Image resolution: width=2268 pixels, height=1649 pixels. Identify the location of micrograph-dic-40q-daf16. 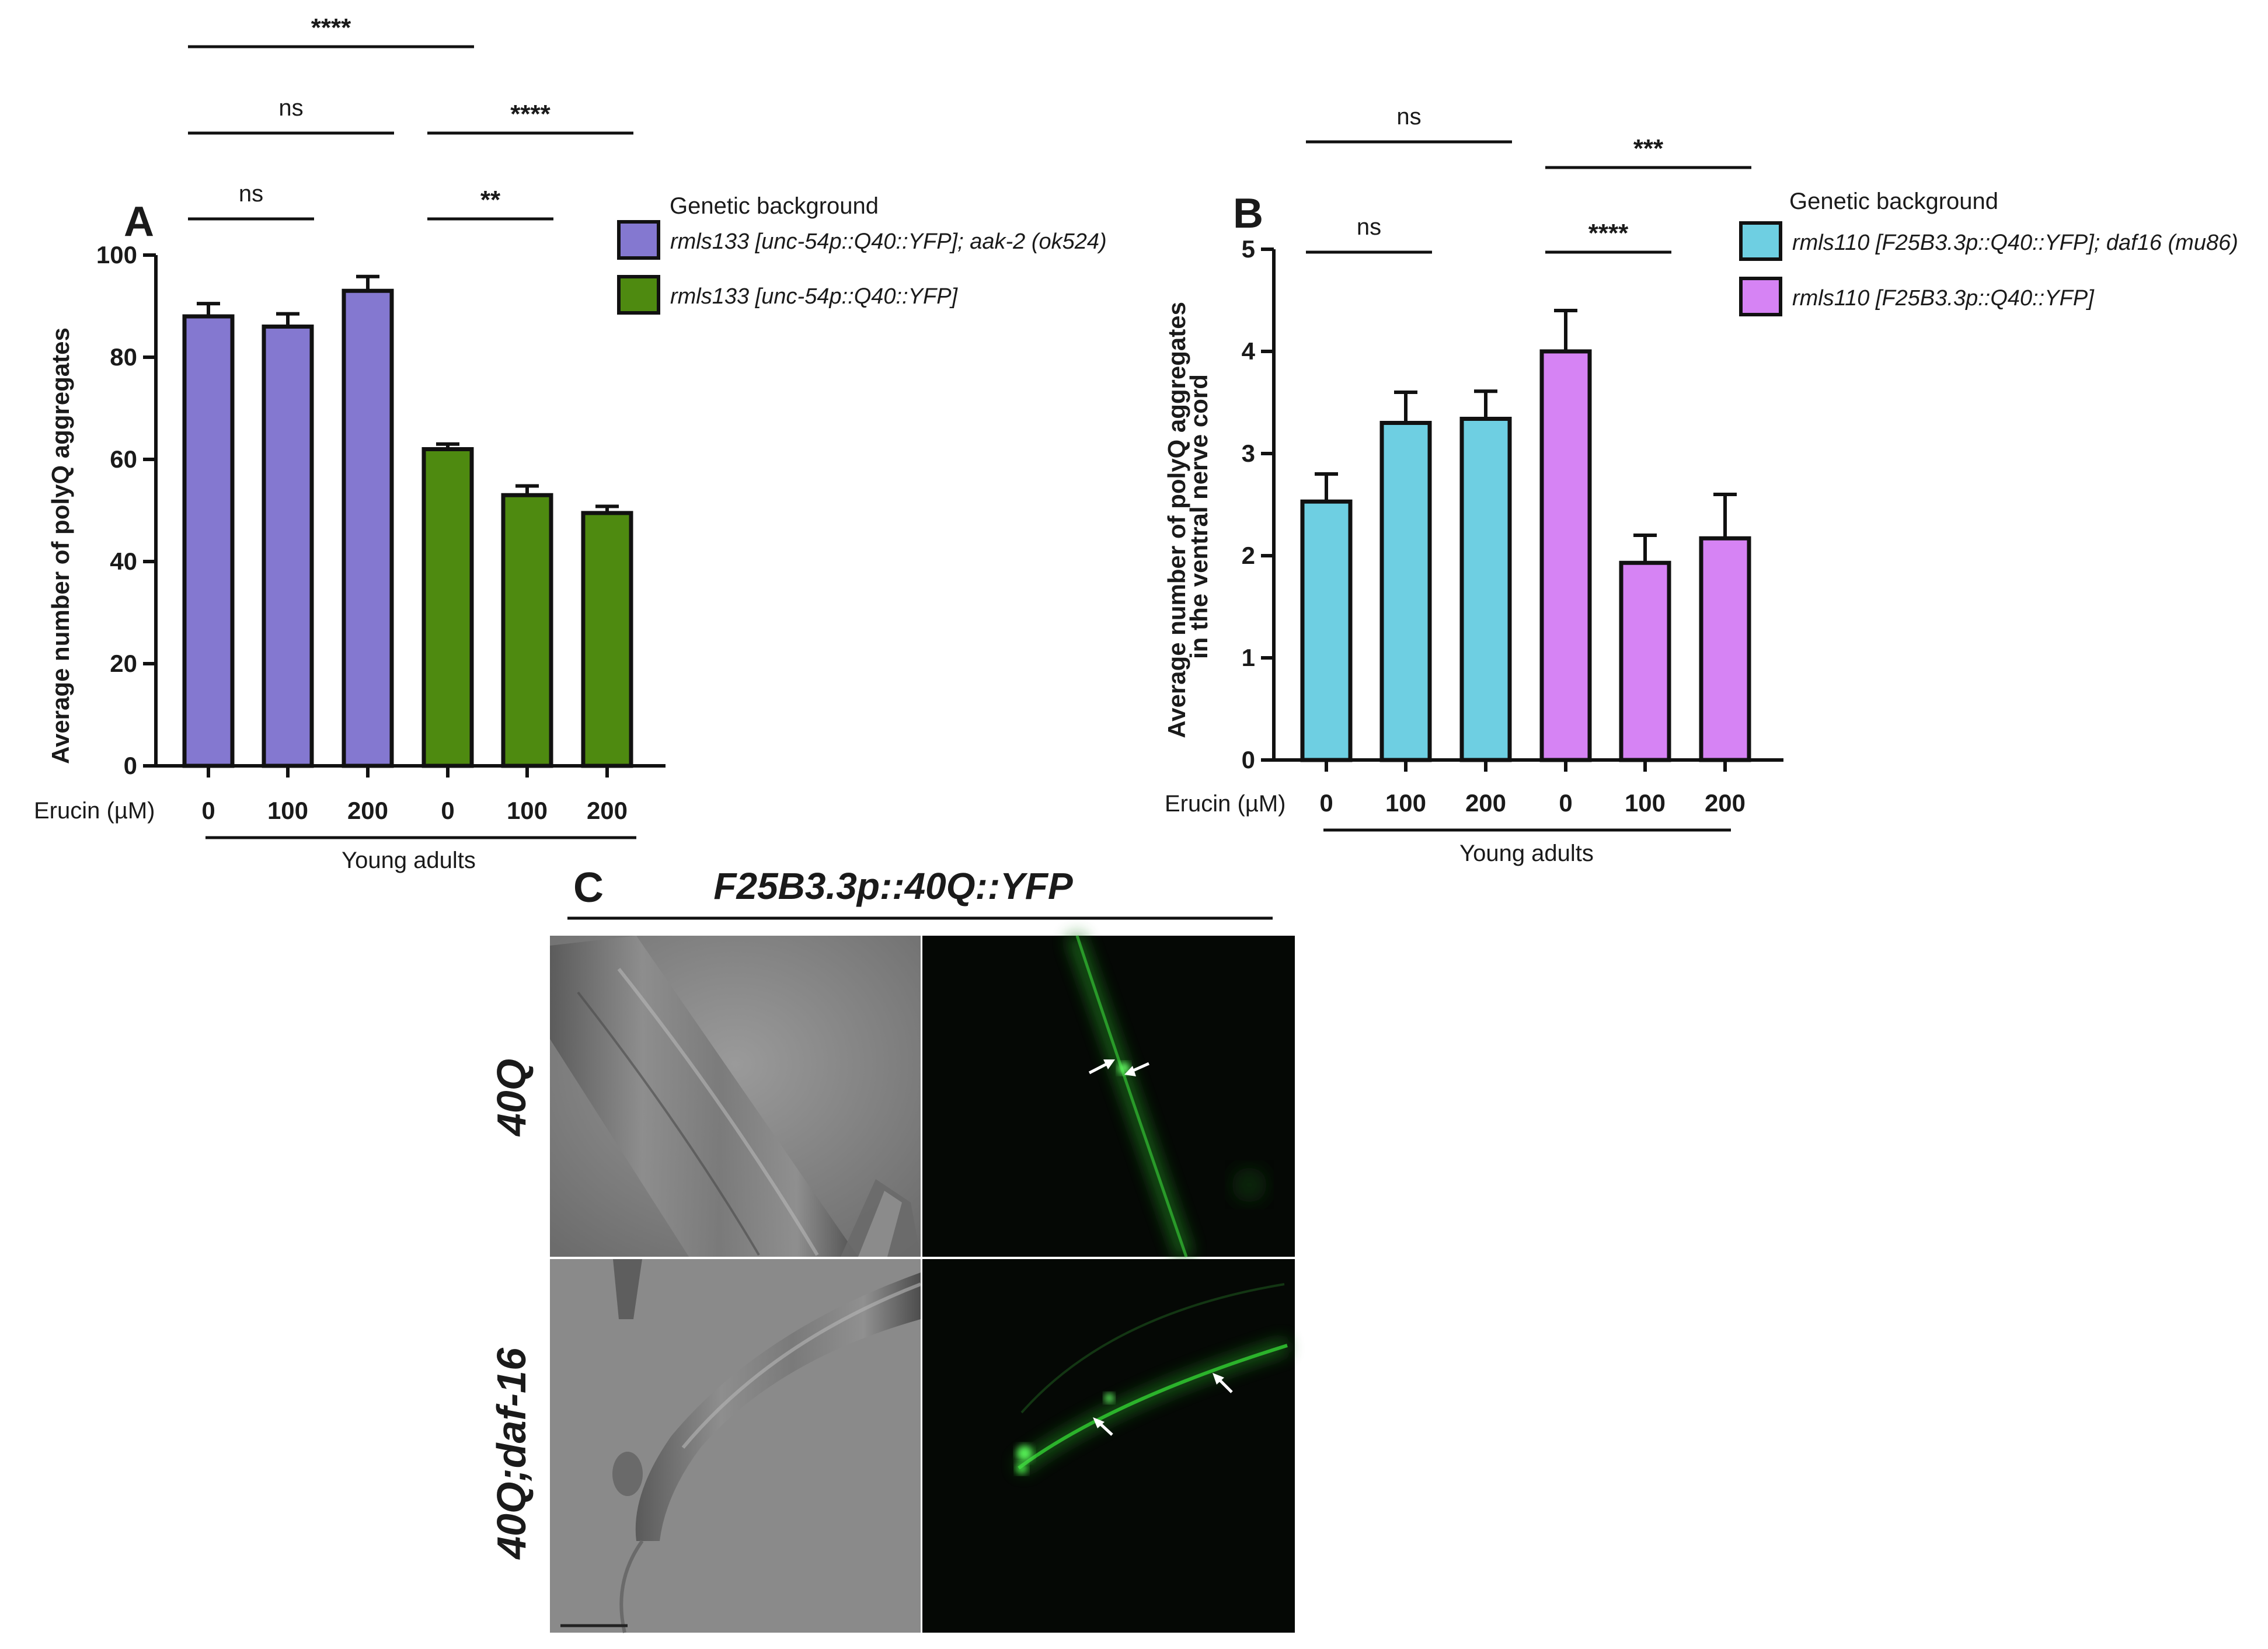
(736, 1446).